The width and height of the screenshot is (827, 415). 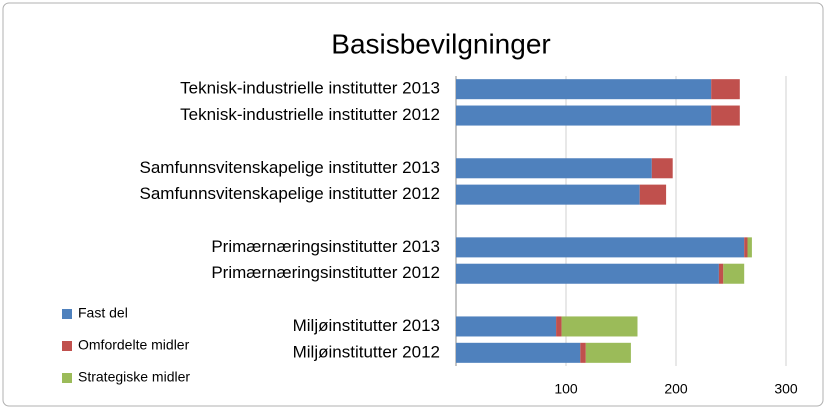 I want to click on y-tick-label: Samfunnsvitenskapelige institutter 2013, so click(x=289, y=167).